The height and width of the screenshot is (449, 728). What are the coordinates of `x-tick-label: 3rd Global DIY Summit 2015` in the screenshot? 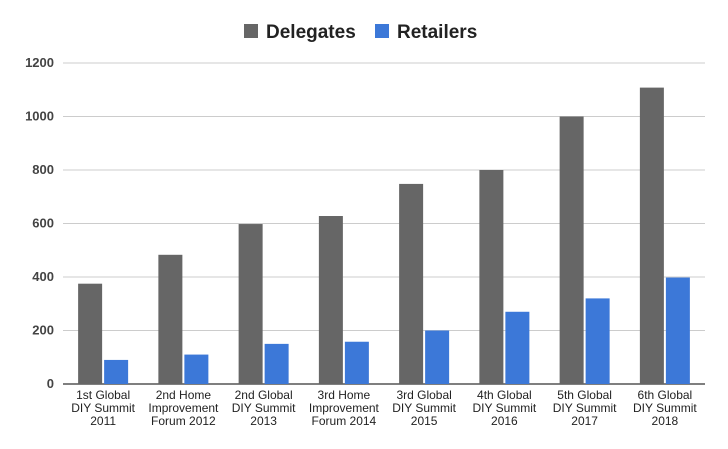 It's located at (424, 408).